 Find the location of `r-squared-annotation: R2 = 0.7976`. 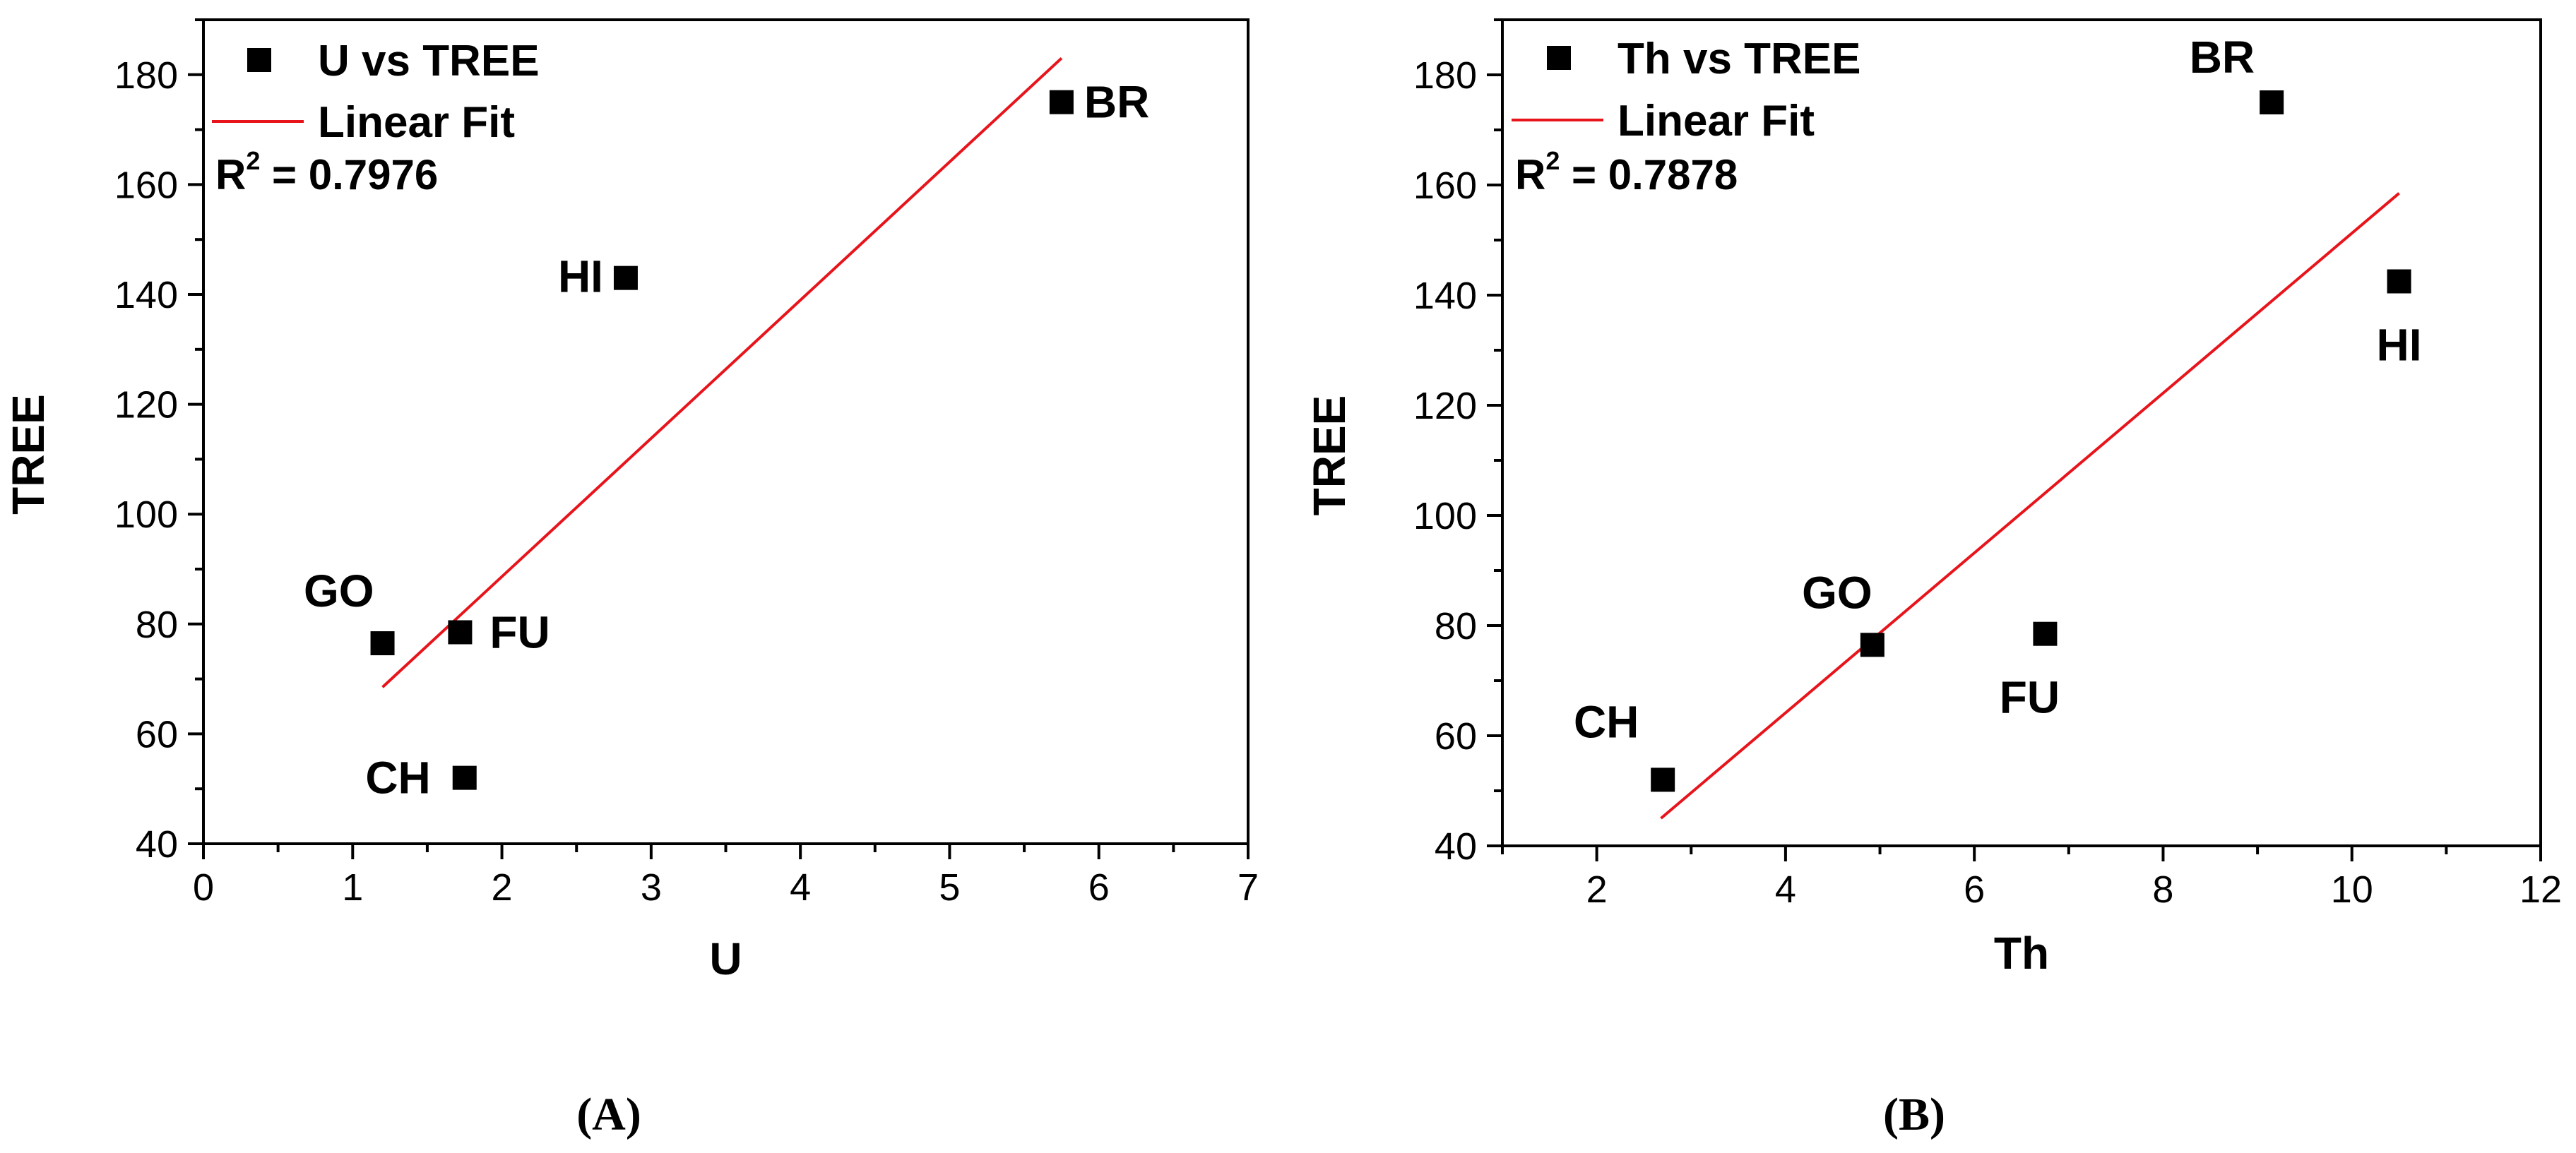

r-squared-annotation: R2 = 0.7976 is located at coordinates (326, 172).